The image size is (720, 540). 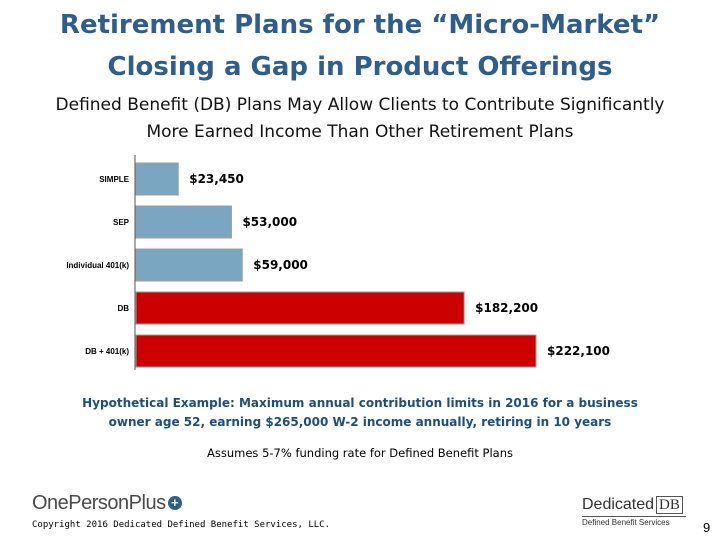 What do you see at coordinates (97, 265) in the screenshot?
I see `category-label: Individual 401(k)` at bounding box center [97, 265].